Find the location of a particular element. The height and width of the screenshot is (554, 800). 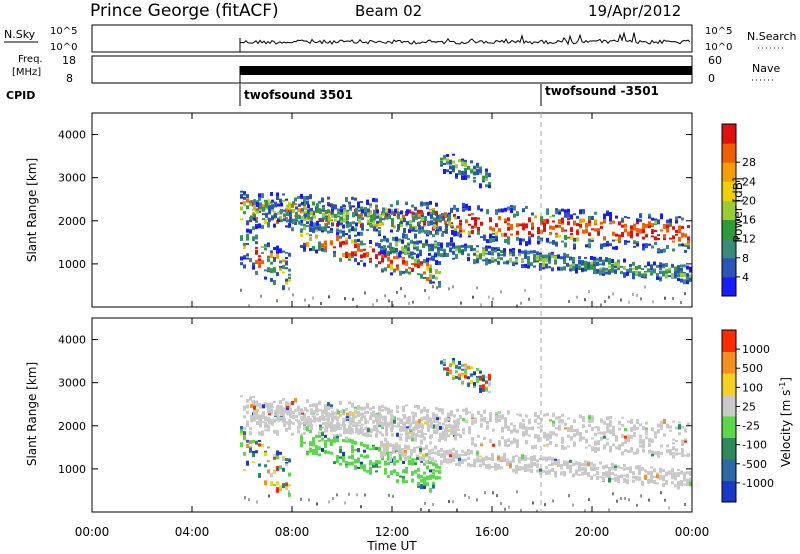

freq-strip: Freq. [MHz] 18 8 60 0 Nave is located at coordinates (396, 69).